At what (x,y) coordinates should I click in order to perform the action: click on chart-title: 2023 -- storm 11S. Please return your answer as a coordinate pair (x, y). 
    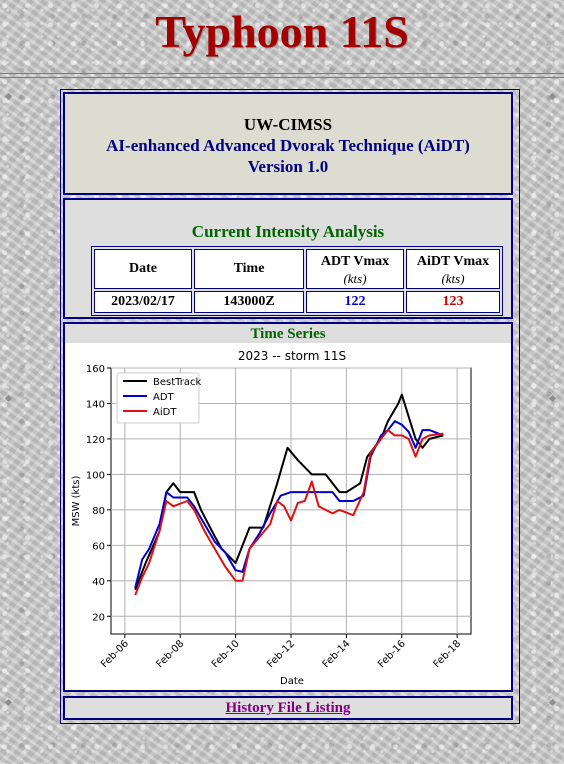
    Looking at the image, I should click on (292, 356).